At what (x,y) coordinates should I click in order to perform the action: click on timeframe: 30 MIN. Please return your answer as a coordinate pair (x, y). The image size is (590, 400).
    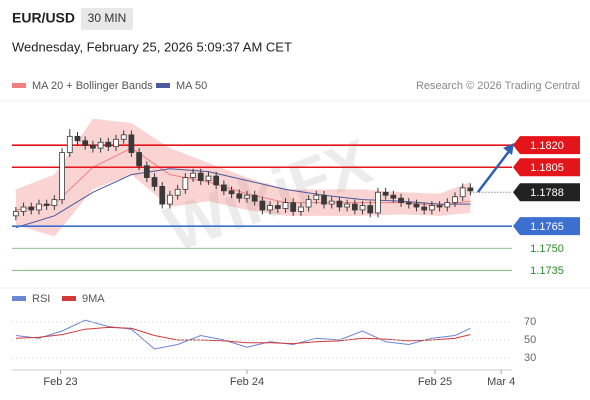
    Looking at the image, I should click on (107, 18).